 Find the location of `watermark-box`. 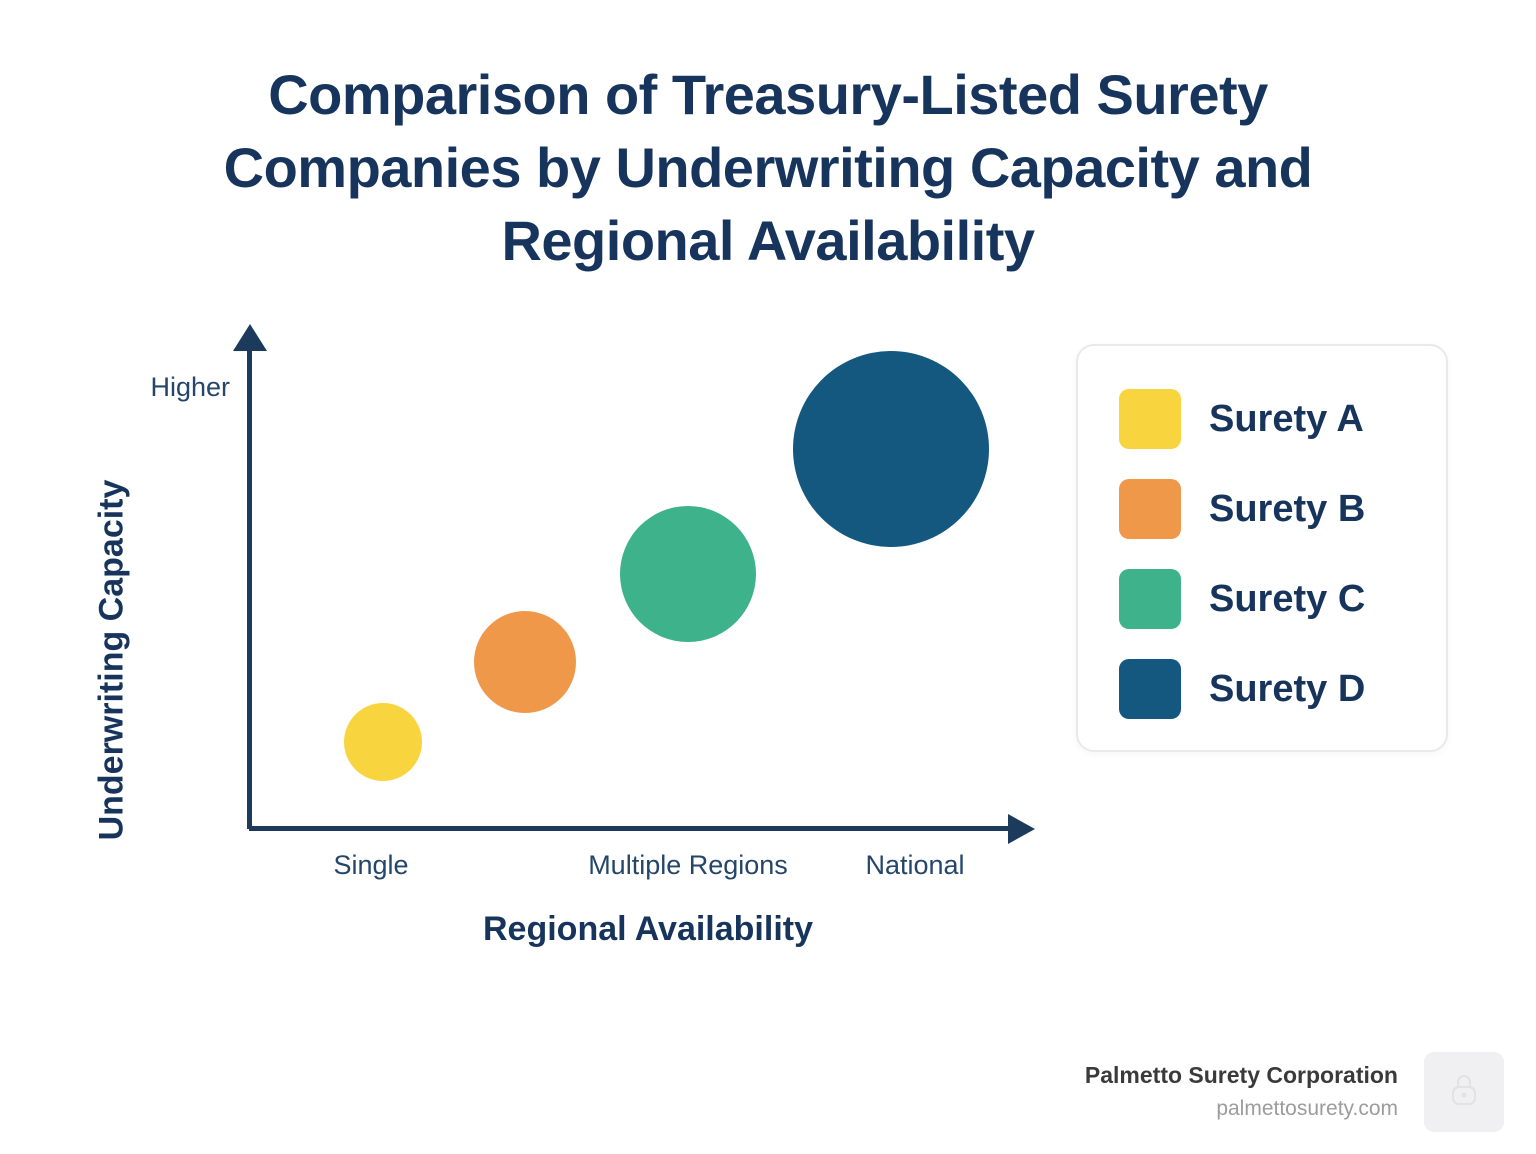

watermark-box is located at coordinates (1464, 1092).